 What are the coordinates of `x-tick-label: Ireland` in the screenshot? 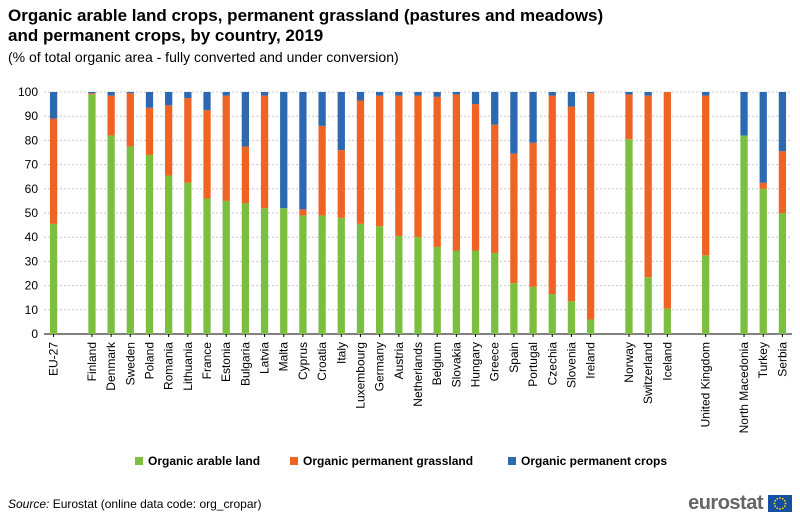 It's located at (591, 360).